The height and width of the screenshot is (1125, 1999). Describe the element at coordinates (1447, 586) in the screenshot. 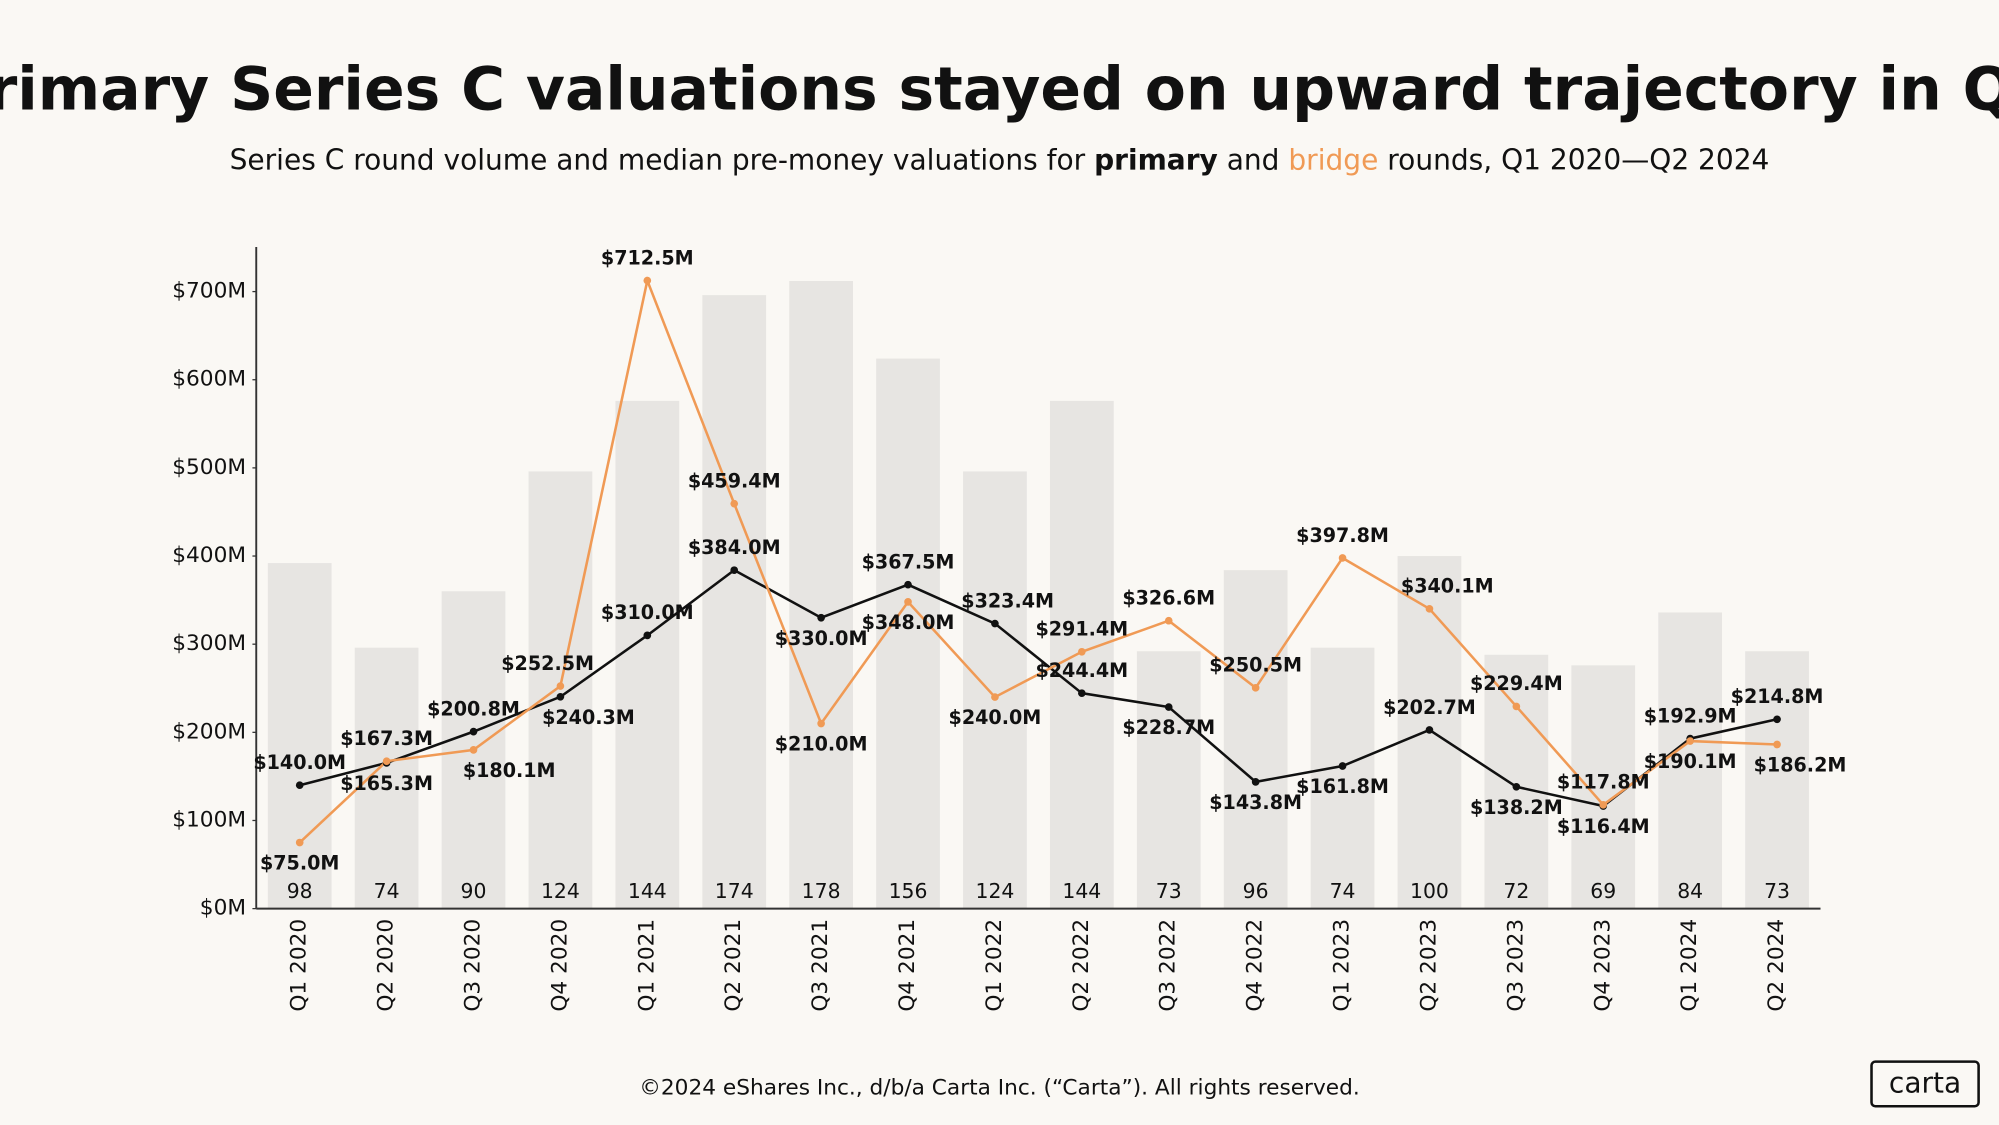

I see `value-label: $340.1M` at that location.